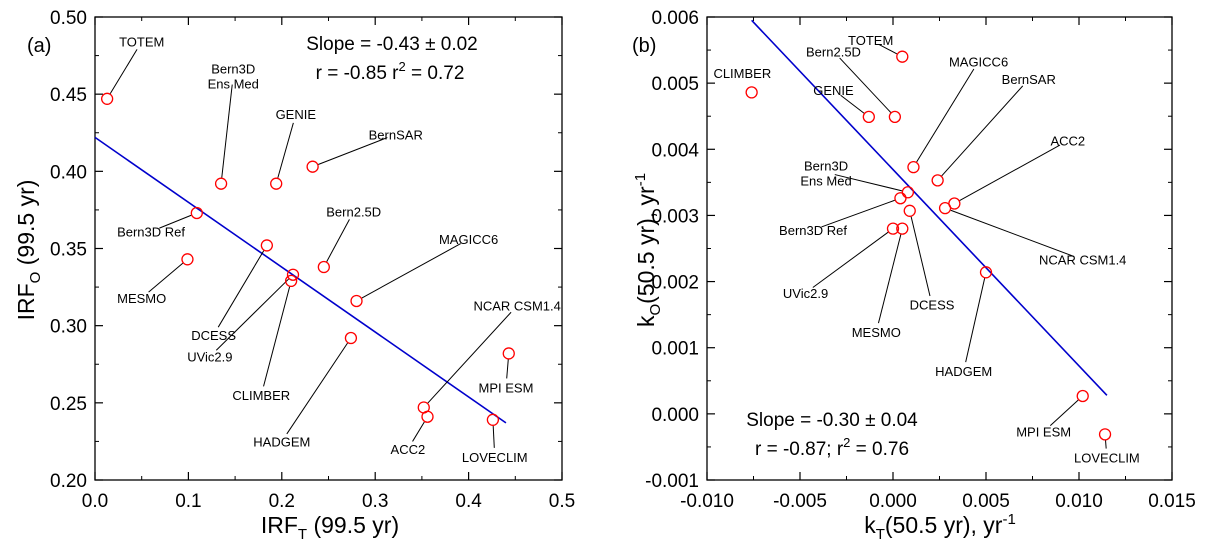 The image size is (1205, 553). What do you see at coordinates (68, 95) in the screenshot?
I see `y-tick-label: 0.45` at bounding box center [68, 95].